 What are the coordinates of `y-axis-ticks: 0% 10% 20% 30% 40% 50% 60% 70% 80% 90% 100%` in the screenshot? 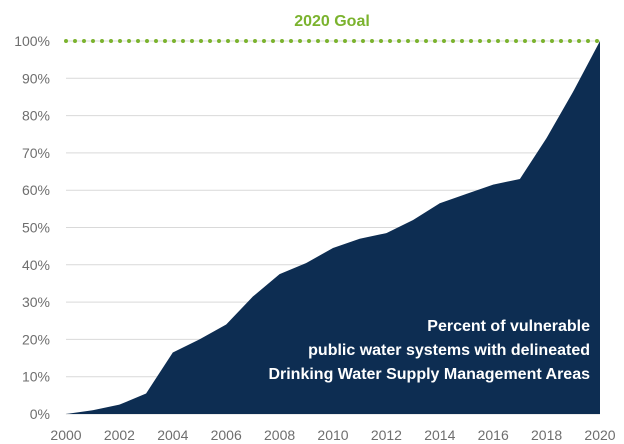 It's located at (32, 227).